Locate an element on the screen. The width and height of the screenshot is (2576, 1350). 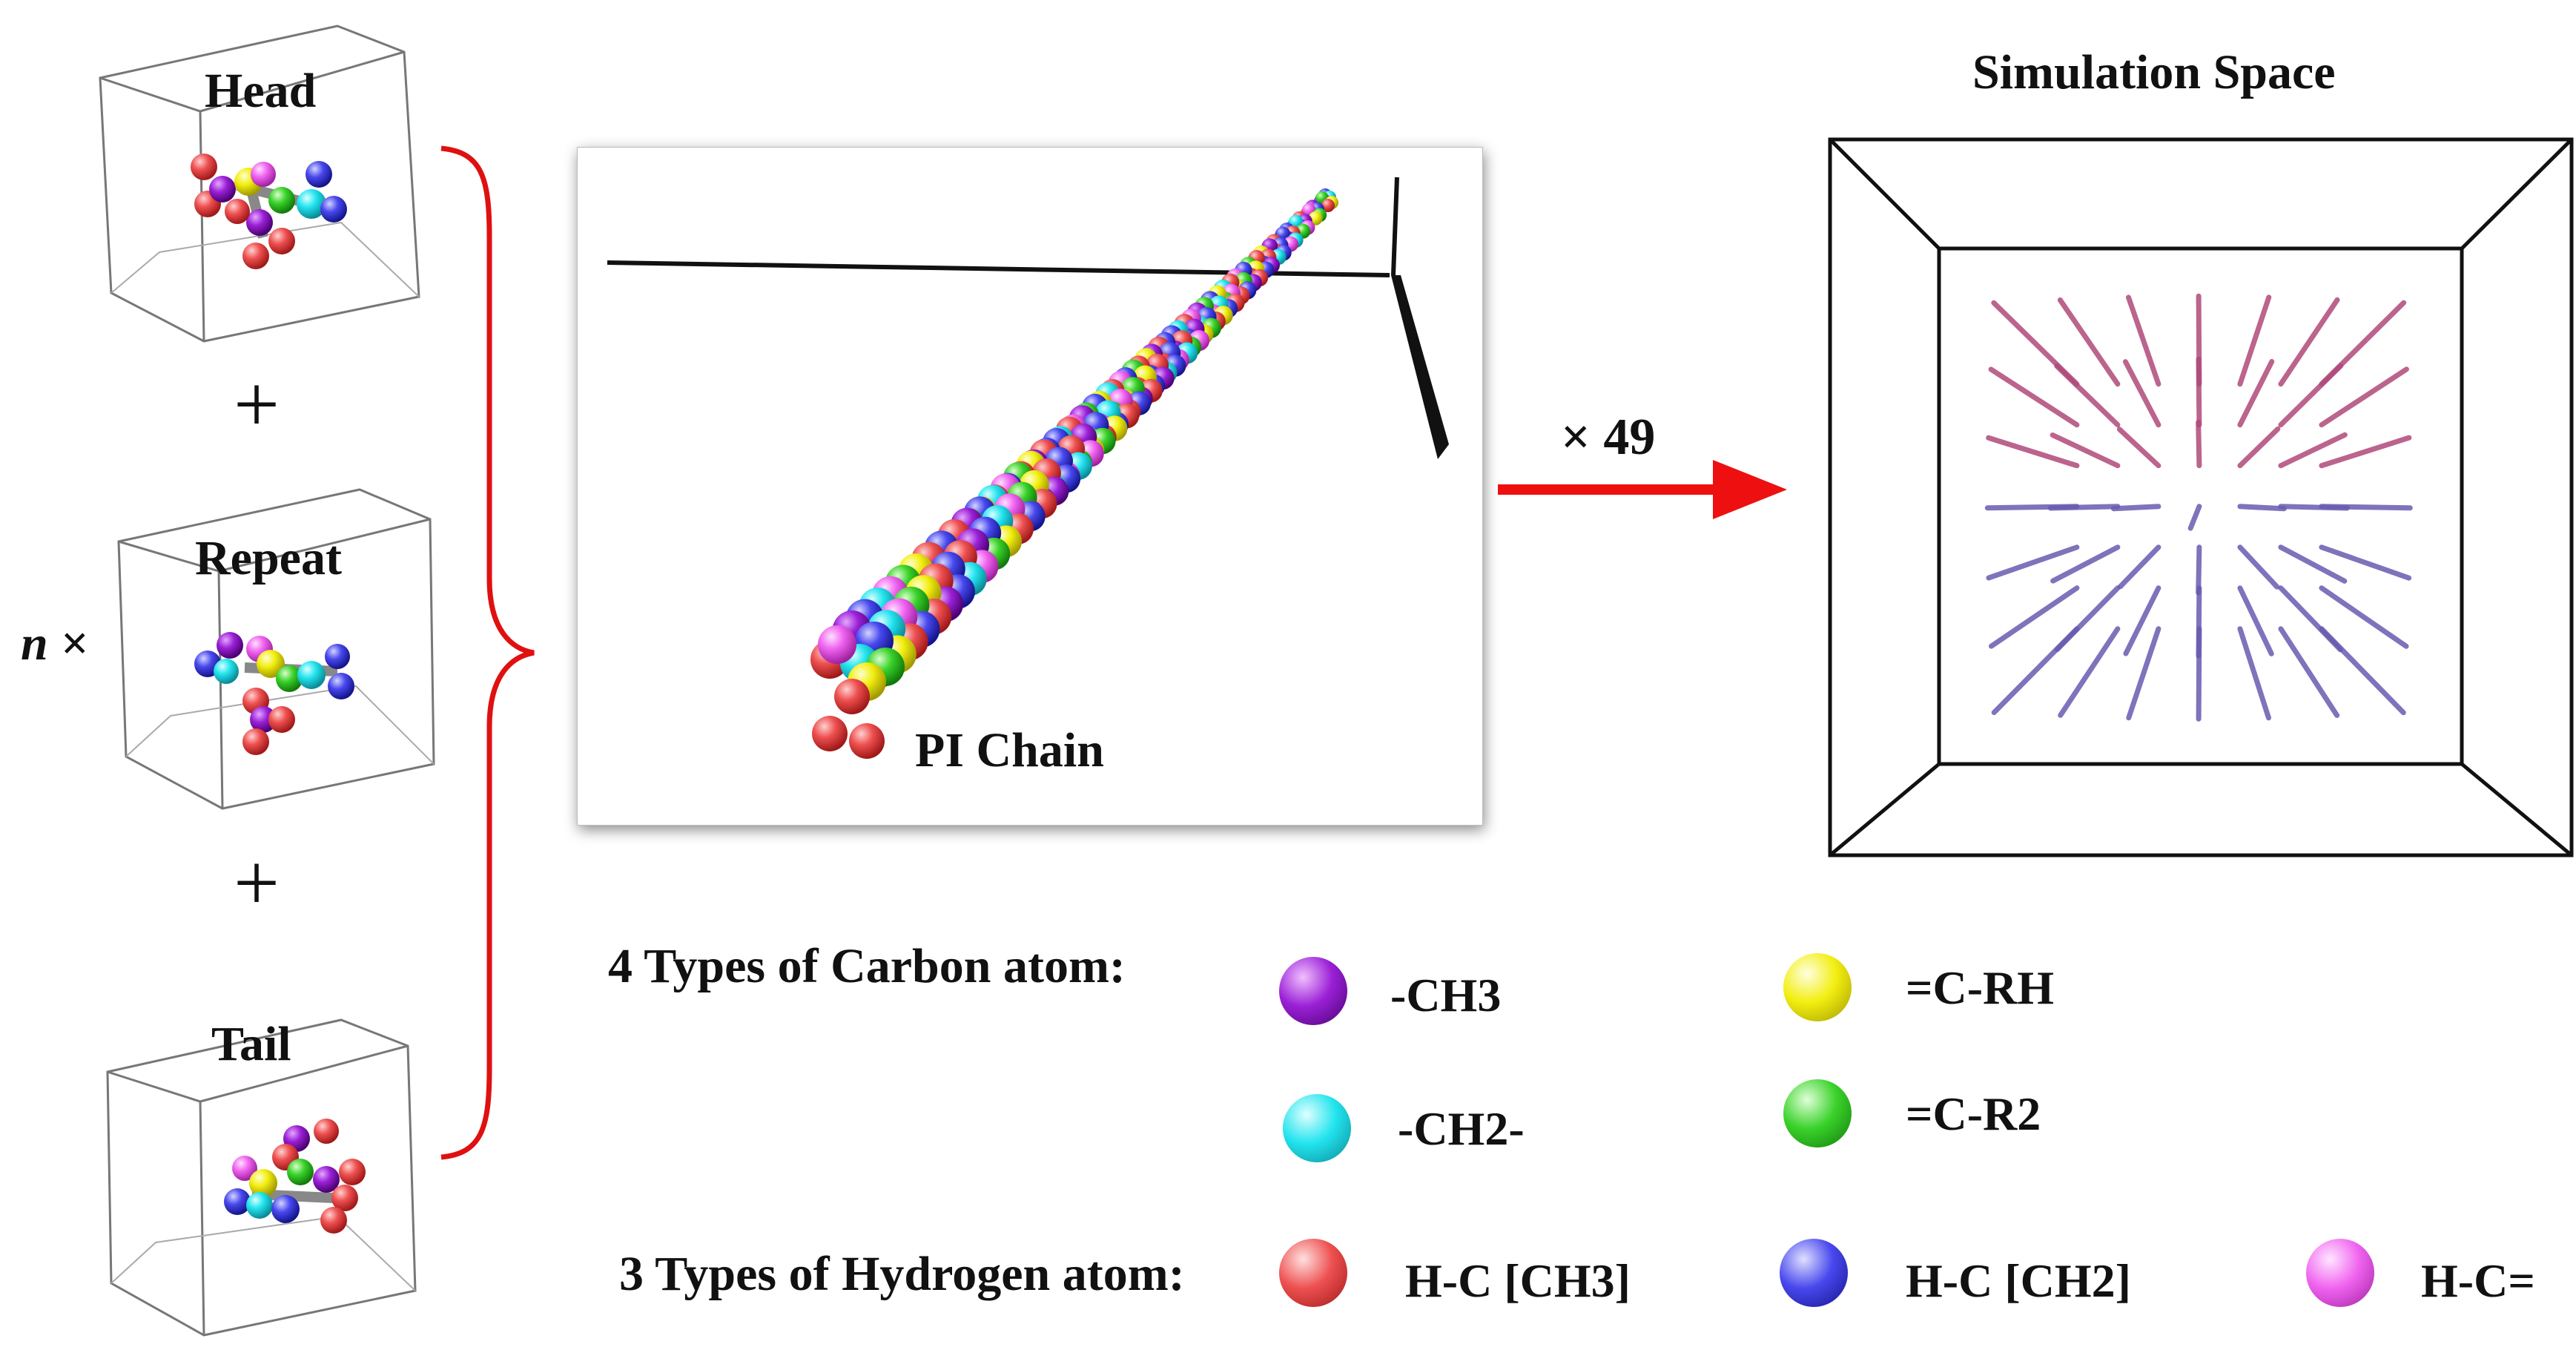
pi-chain-label: PI Chain is located at coordinates (1009, 750).